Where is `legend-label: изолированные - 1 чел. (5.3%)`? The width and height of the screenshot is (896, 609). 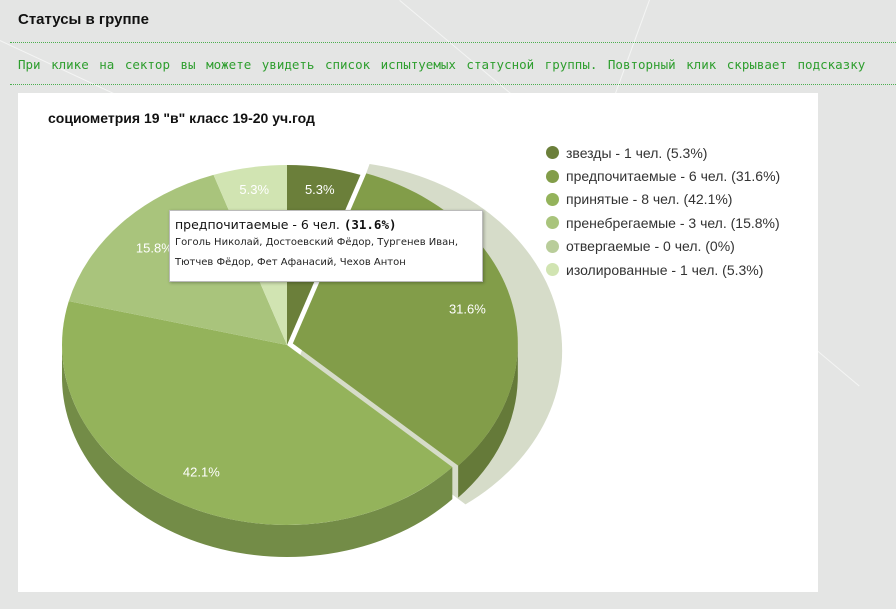 legend-label: изолированные - 1 чел. (5.3%) is located at coordinates (665, 269).